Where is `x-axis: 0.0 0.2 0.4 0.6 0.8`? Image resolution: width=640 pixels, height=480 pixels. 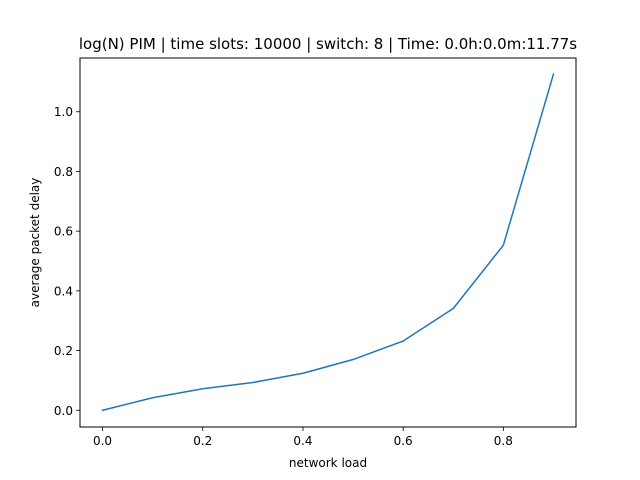 x-axis: 0.0 0.2 0.4 0.6 0.8 is located at coordinates (303, 437).